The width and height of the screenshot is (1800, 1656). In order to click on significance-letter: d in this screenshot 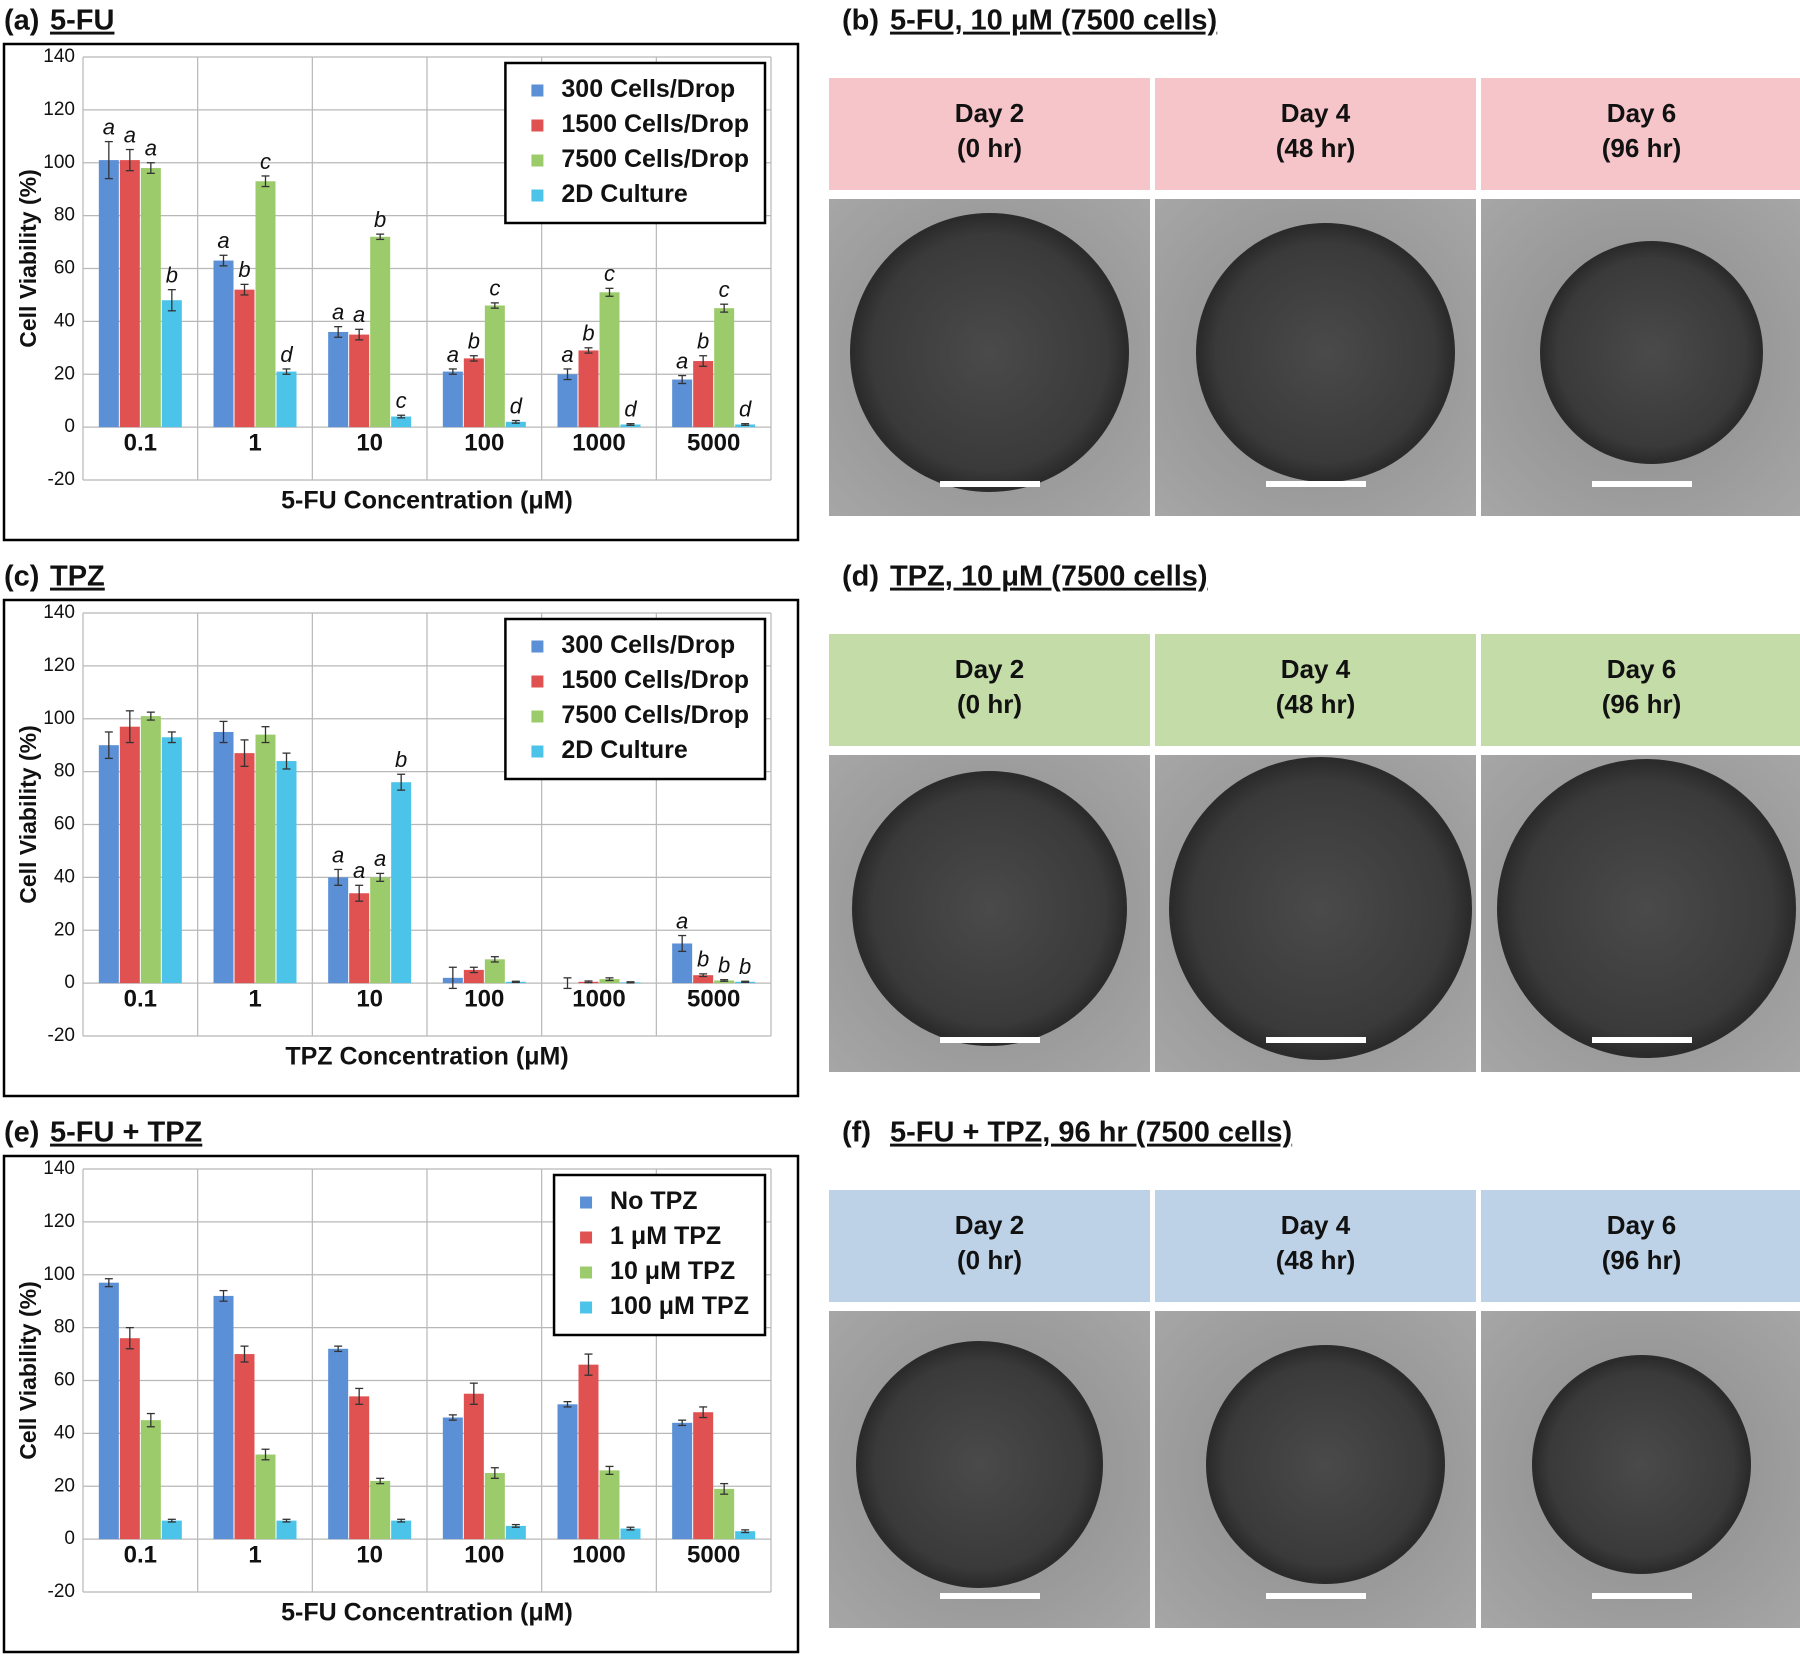, I will do `click(745, 409)`.